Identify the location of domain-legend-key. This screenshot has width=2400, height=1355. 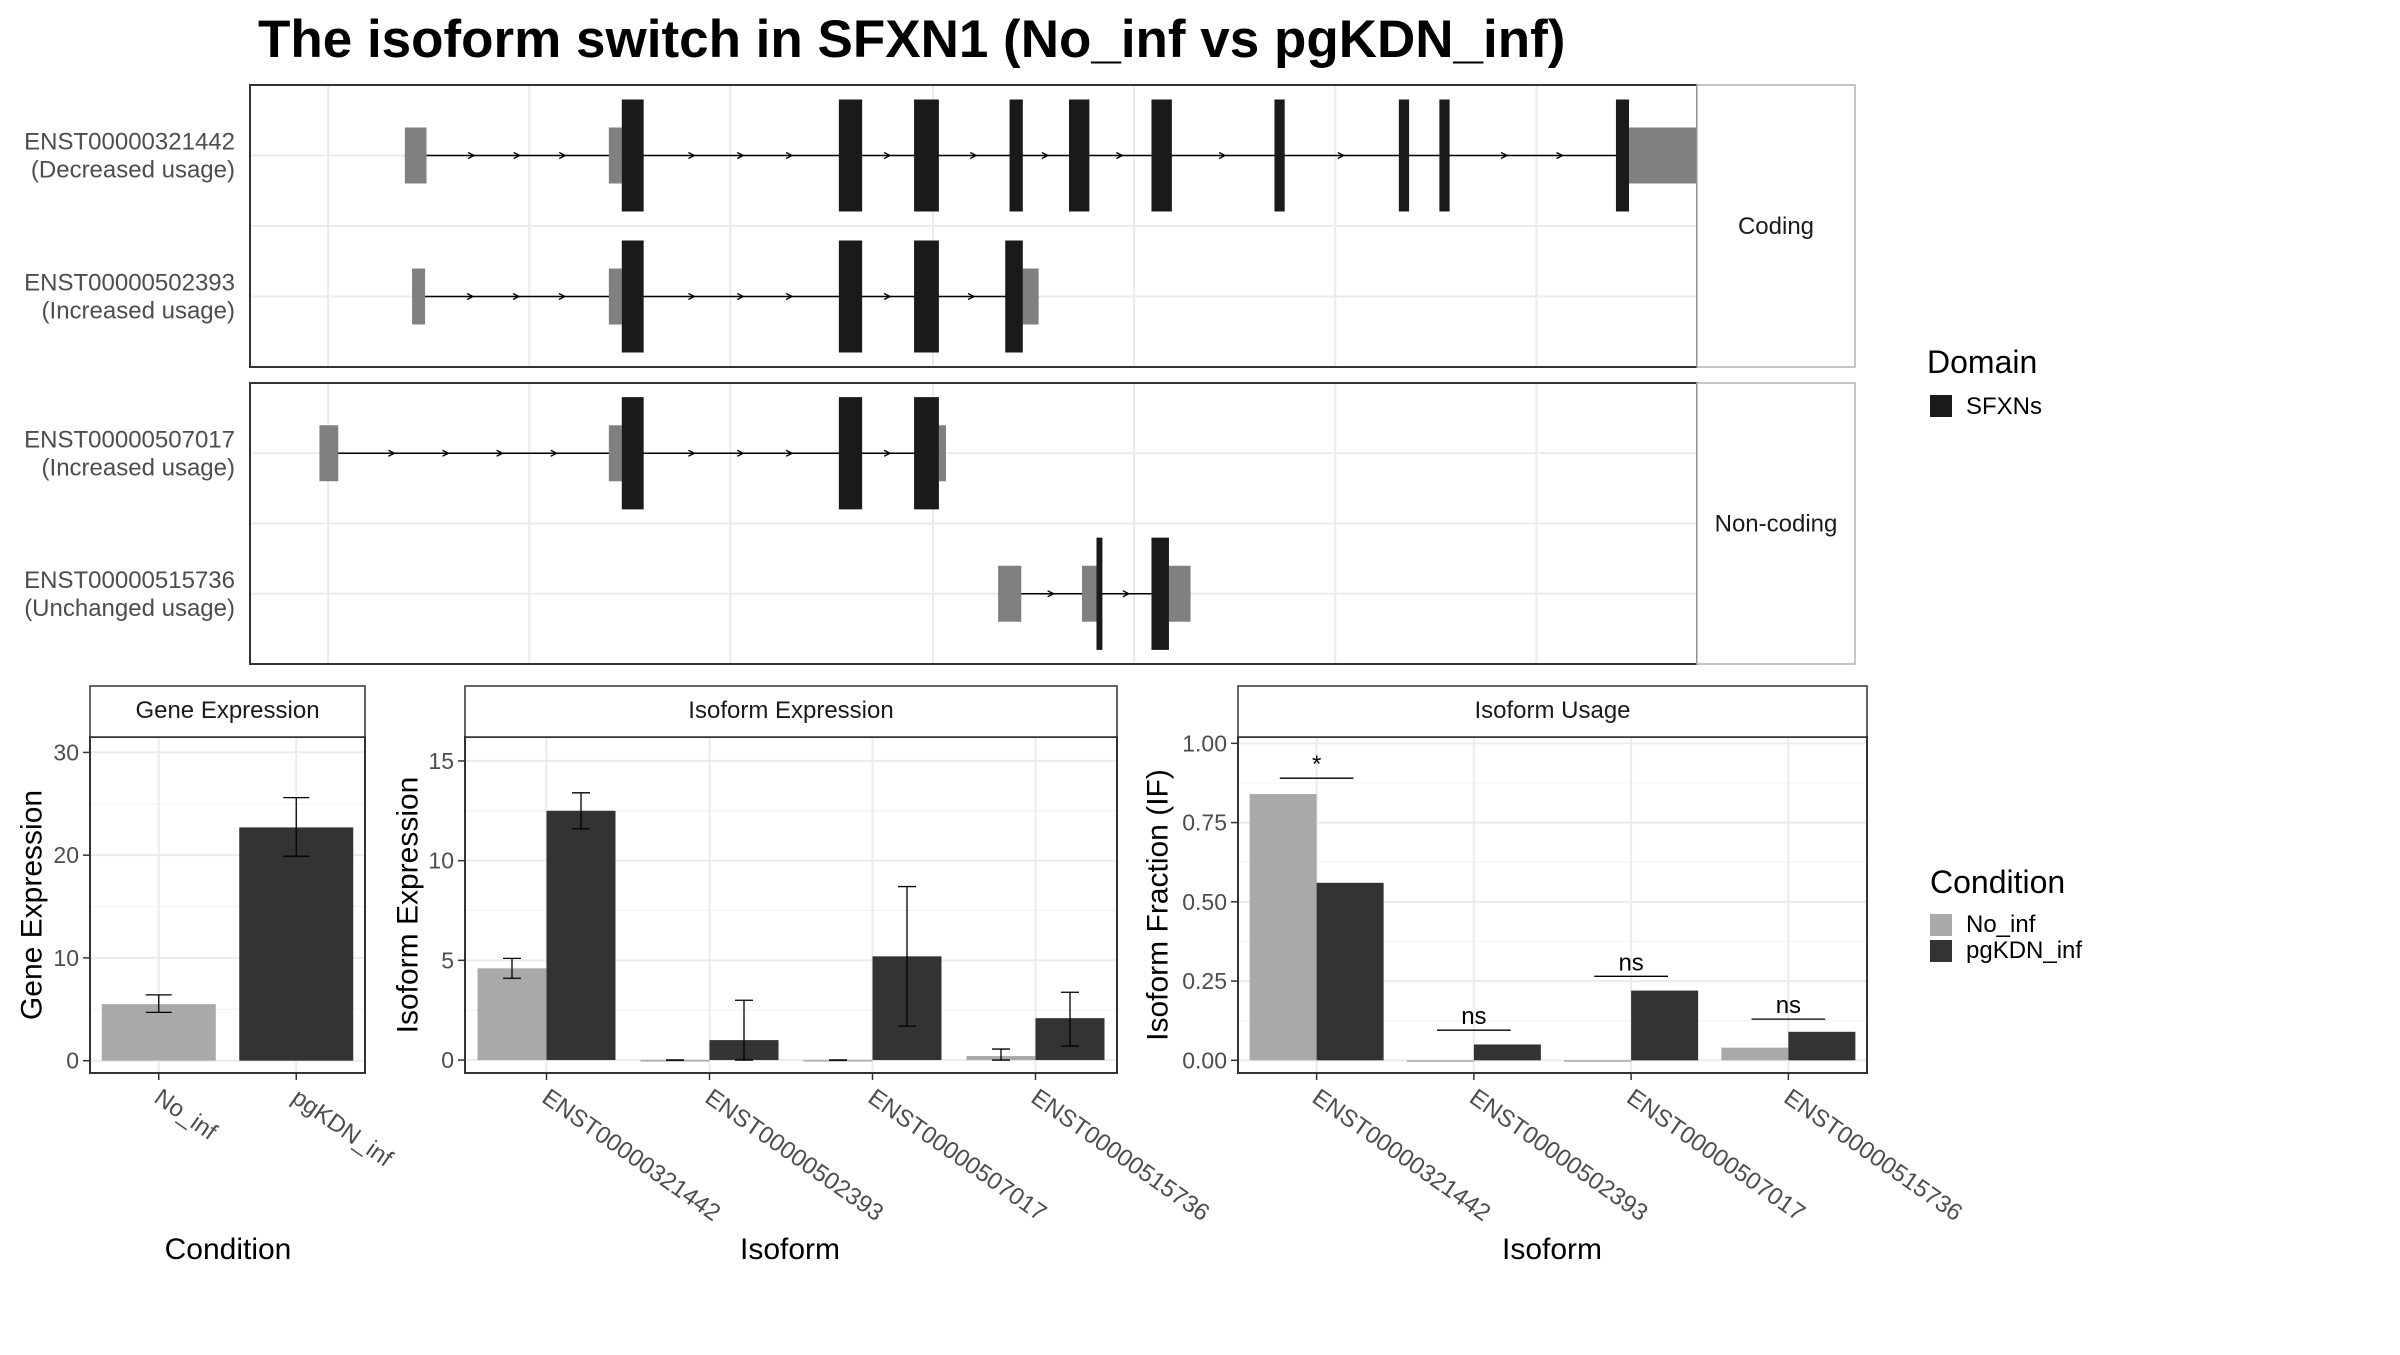
(1941, 406).